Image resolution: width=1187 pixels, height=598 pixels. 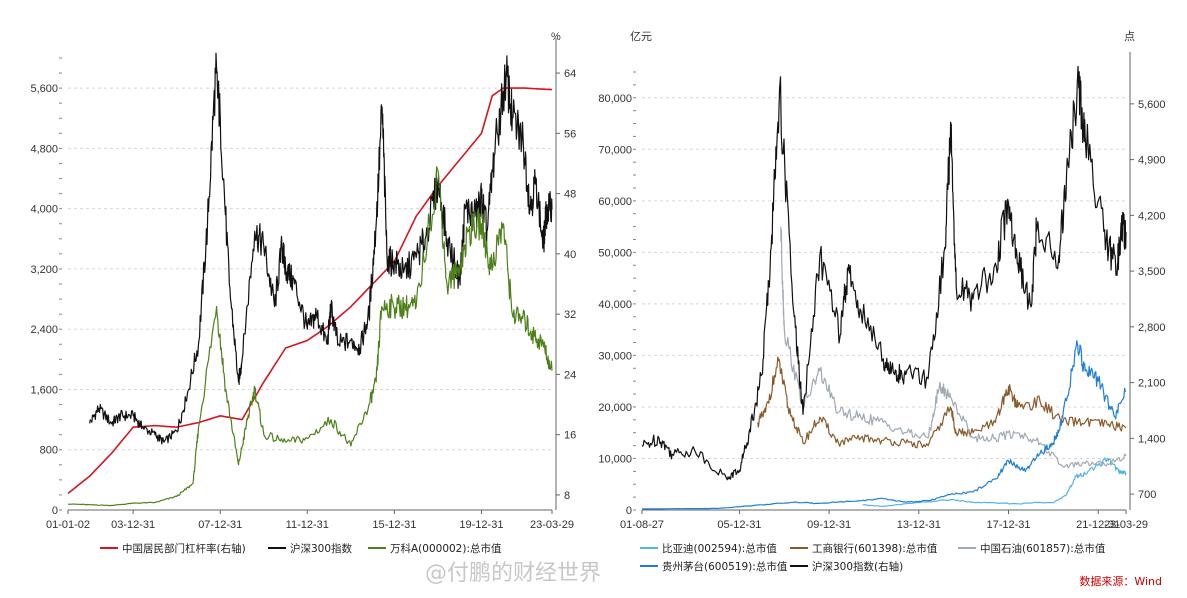 I want to click on y-right-tick-label: 1,400, so click(x=1152, y=439).